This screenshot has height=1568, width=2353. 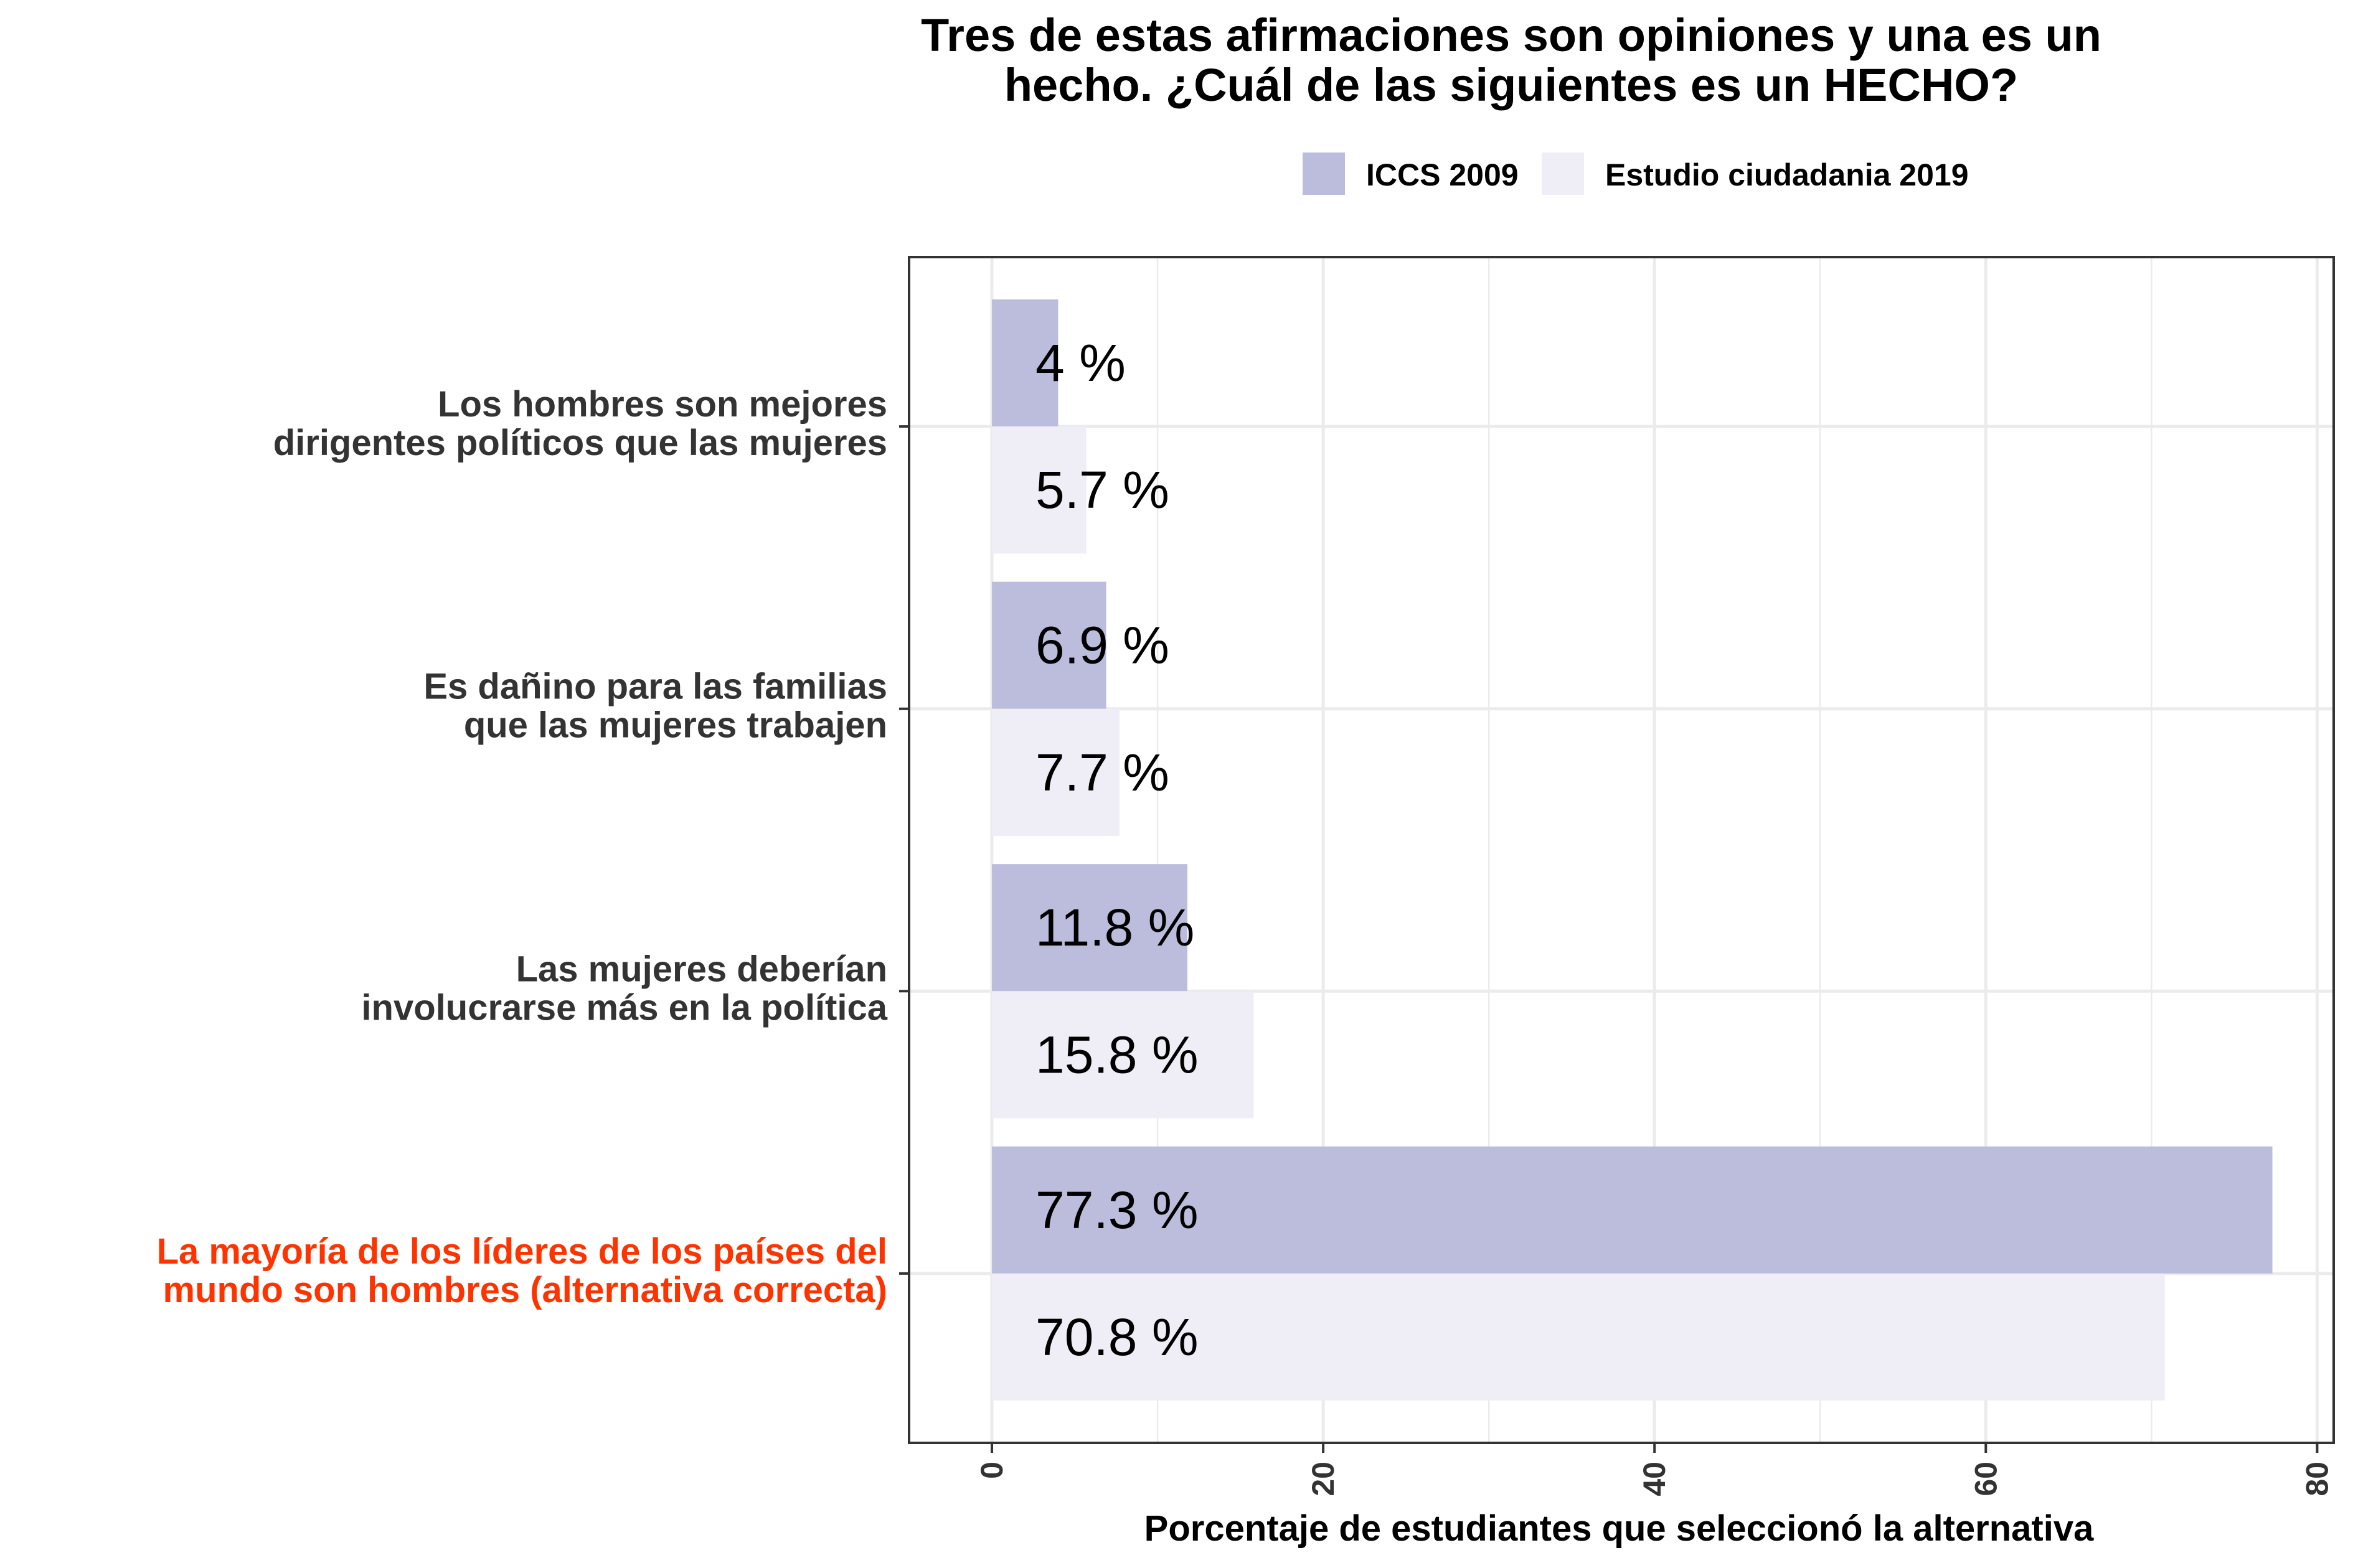 I want to click on data-label: 4 %, so click(x=1080, y=363).